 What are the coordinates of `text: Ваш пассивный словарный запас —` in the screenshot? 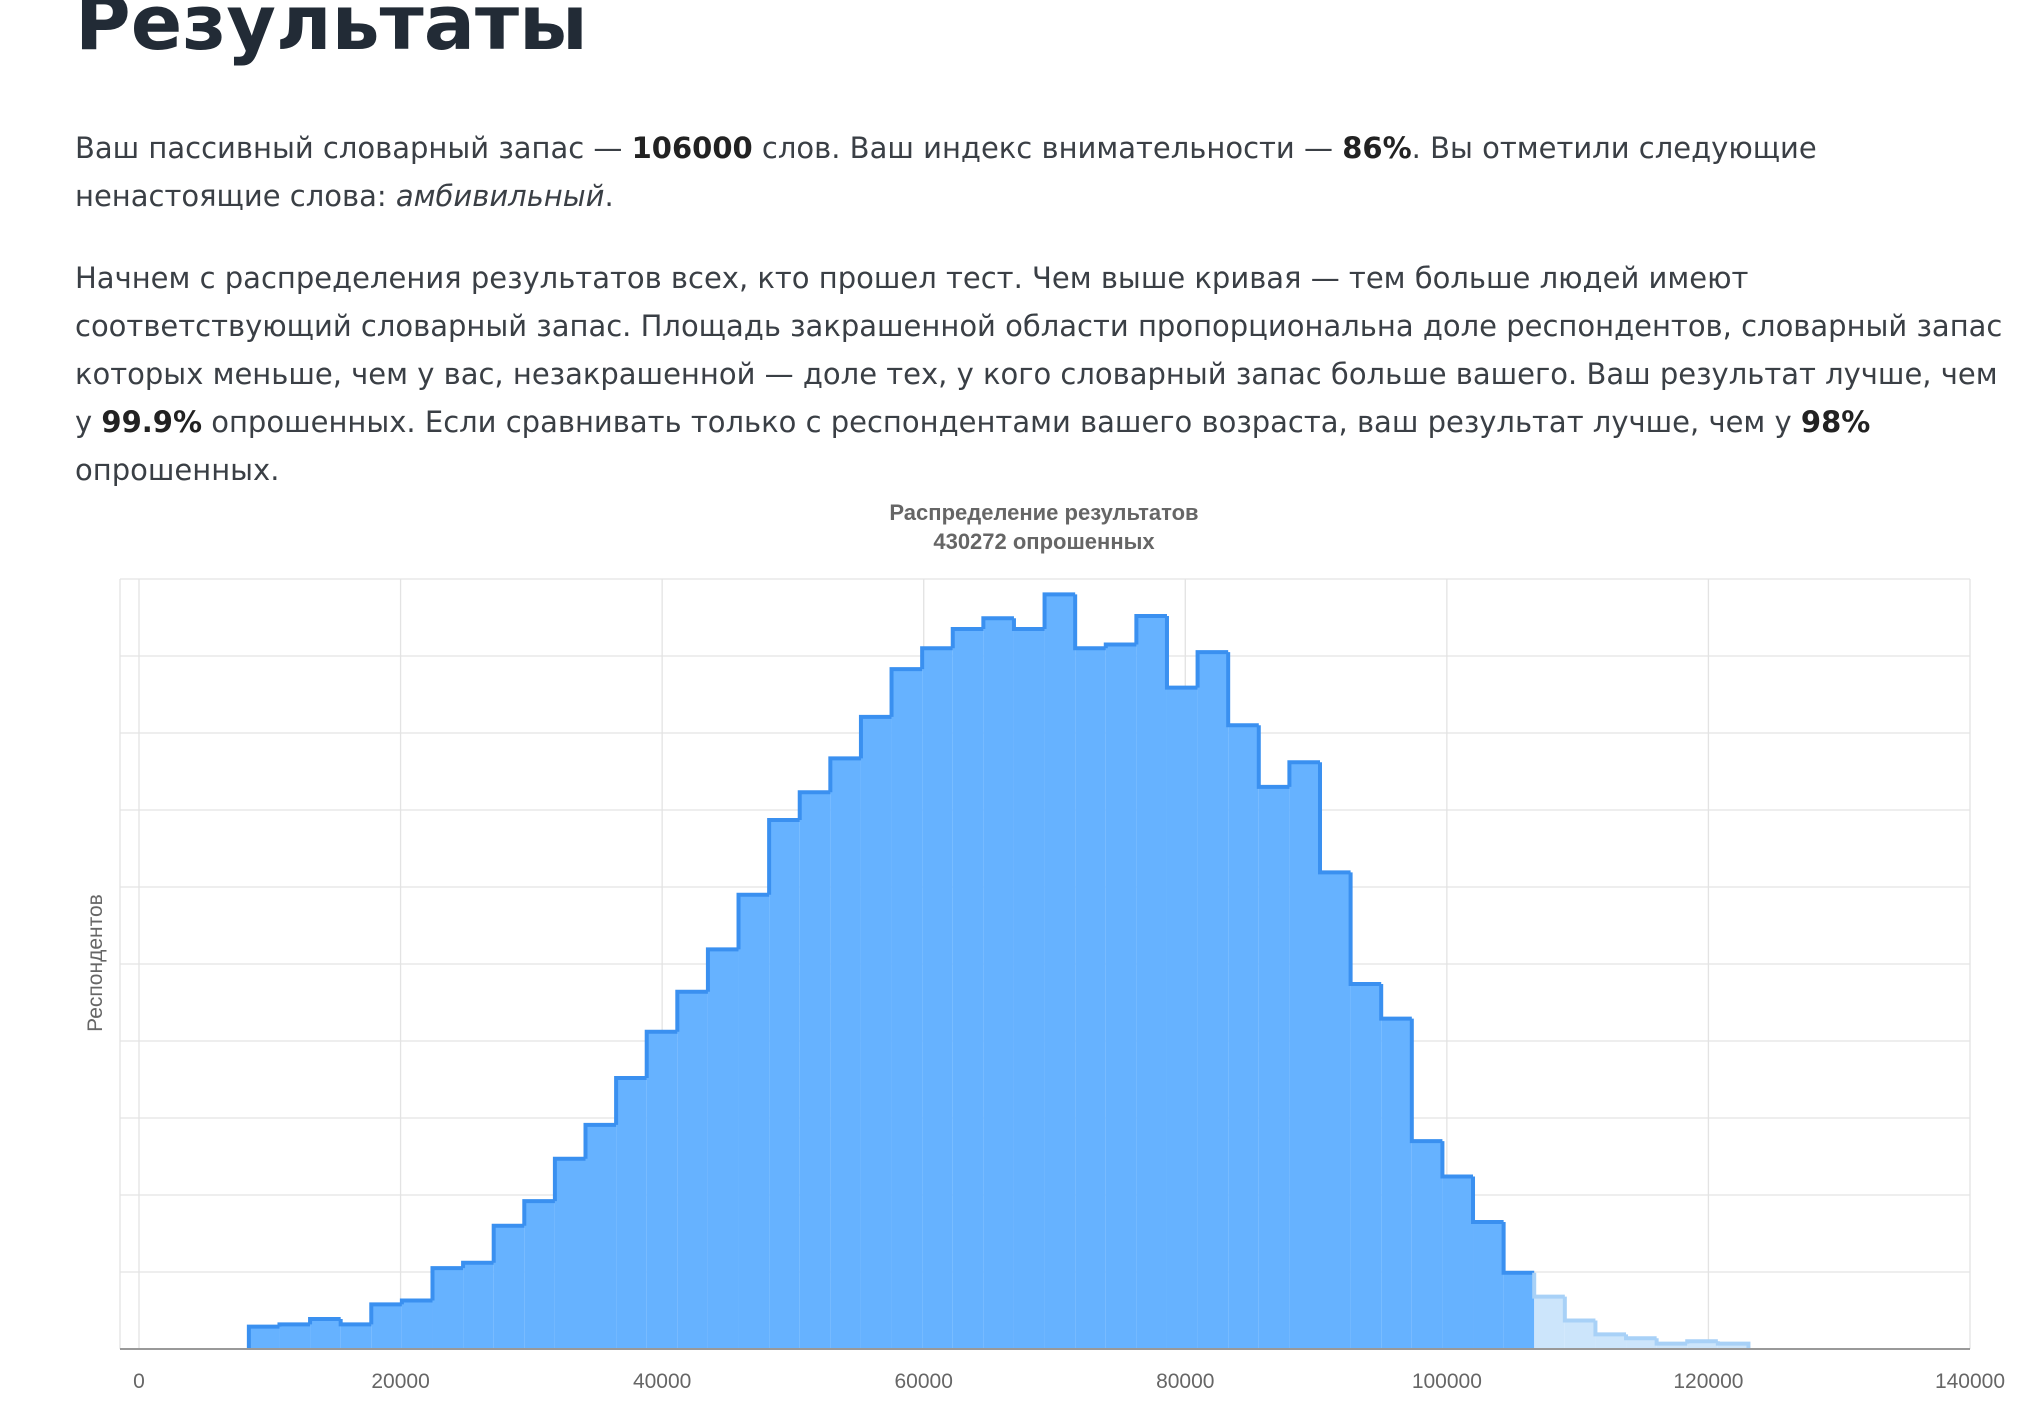 It's located at (353, 148).